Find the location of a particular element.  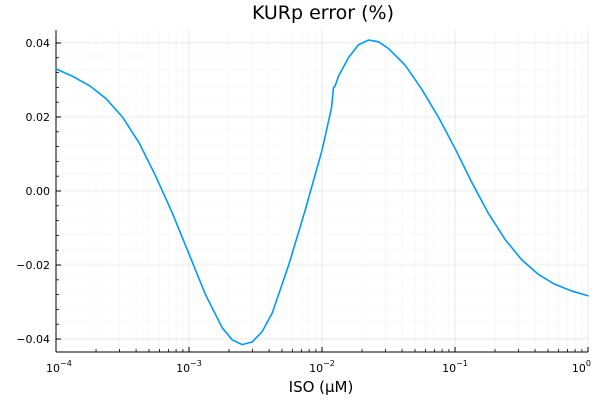

y-tick-label: −0.02 is located at coordinates (33, 265).